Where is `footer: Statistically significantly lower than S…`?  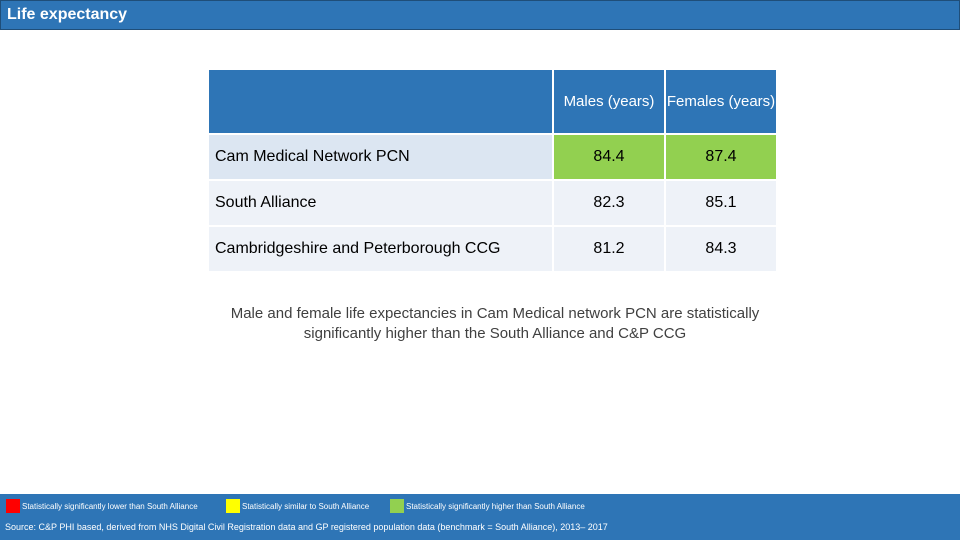 footer: Statistically significantly lower than S… is located at coordinates (480, 517).